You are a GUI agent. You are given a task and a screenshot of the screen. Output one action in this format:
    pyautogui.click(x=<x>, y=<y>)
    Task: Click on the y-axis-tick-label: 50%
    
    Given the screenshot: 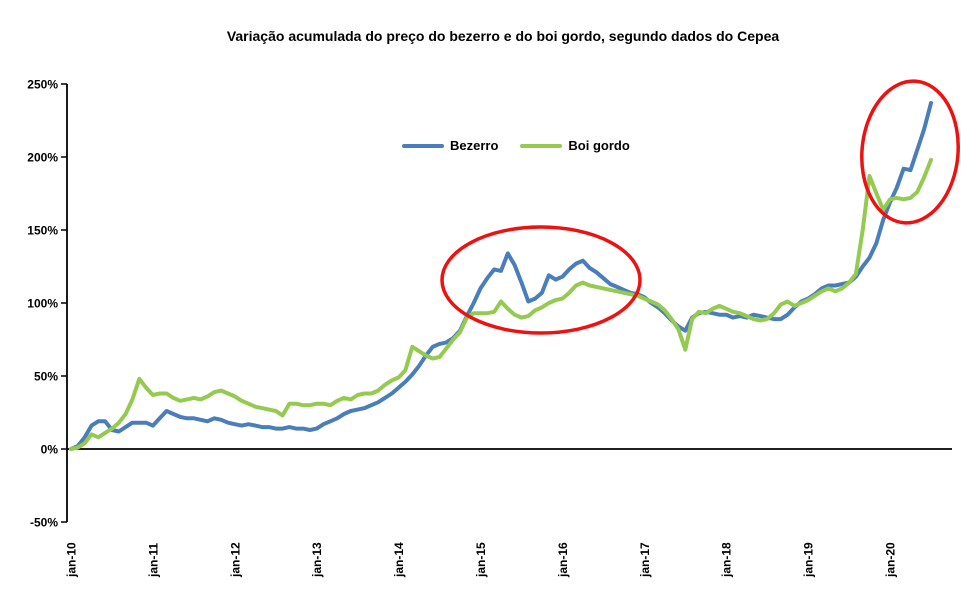 What is the action you would take?
    pyautogui.click(x=46, y=377)
    